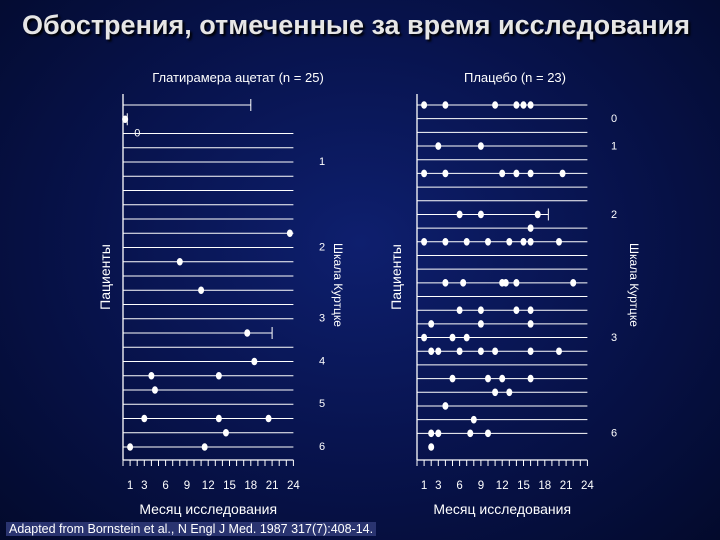 This screenshot has height=540, width=720. I want to click on x-tick-label: 24, so click(293, 486).